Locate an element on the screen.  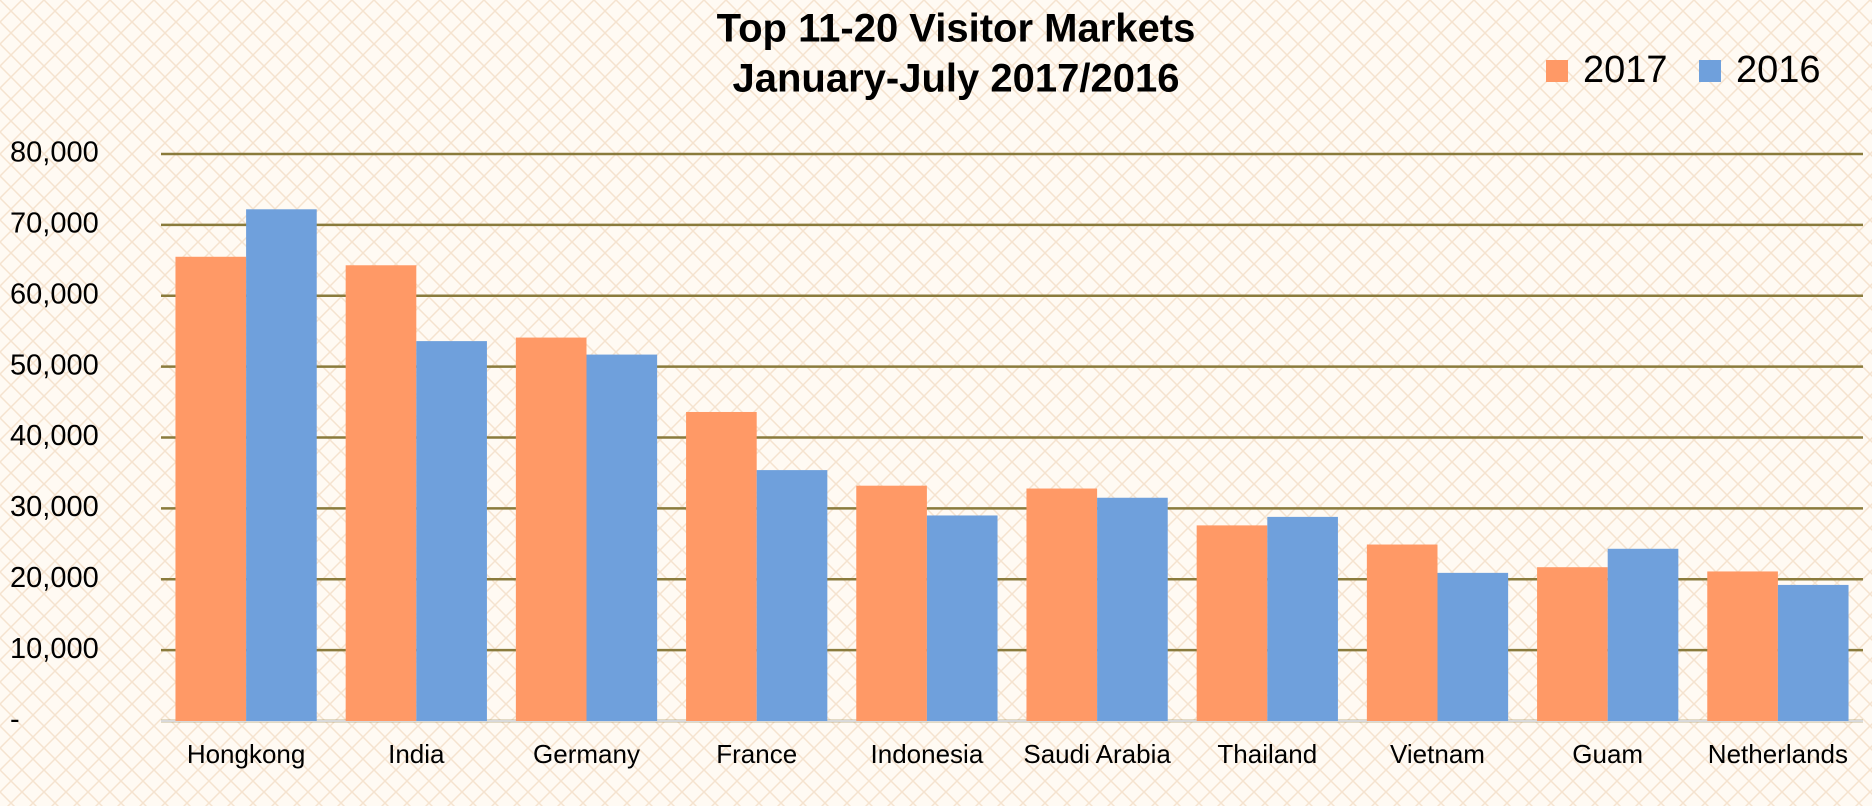
y-tick-label: 10,000 is located at coordinates (54, 649).